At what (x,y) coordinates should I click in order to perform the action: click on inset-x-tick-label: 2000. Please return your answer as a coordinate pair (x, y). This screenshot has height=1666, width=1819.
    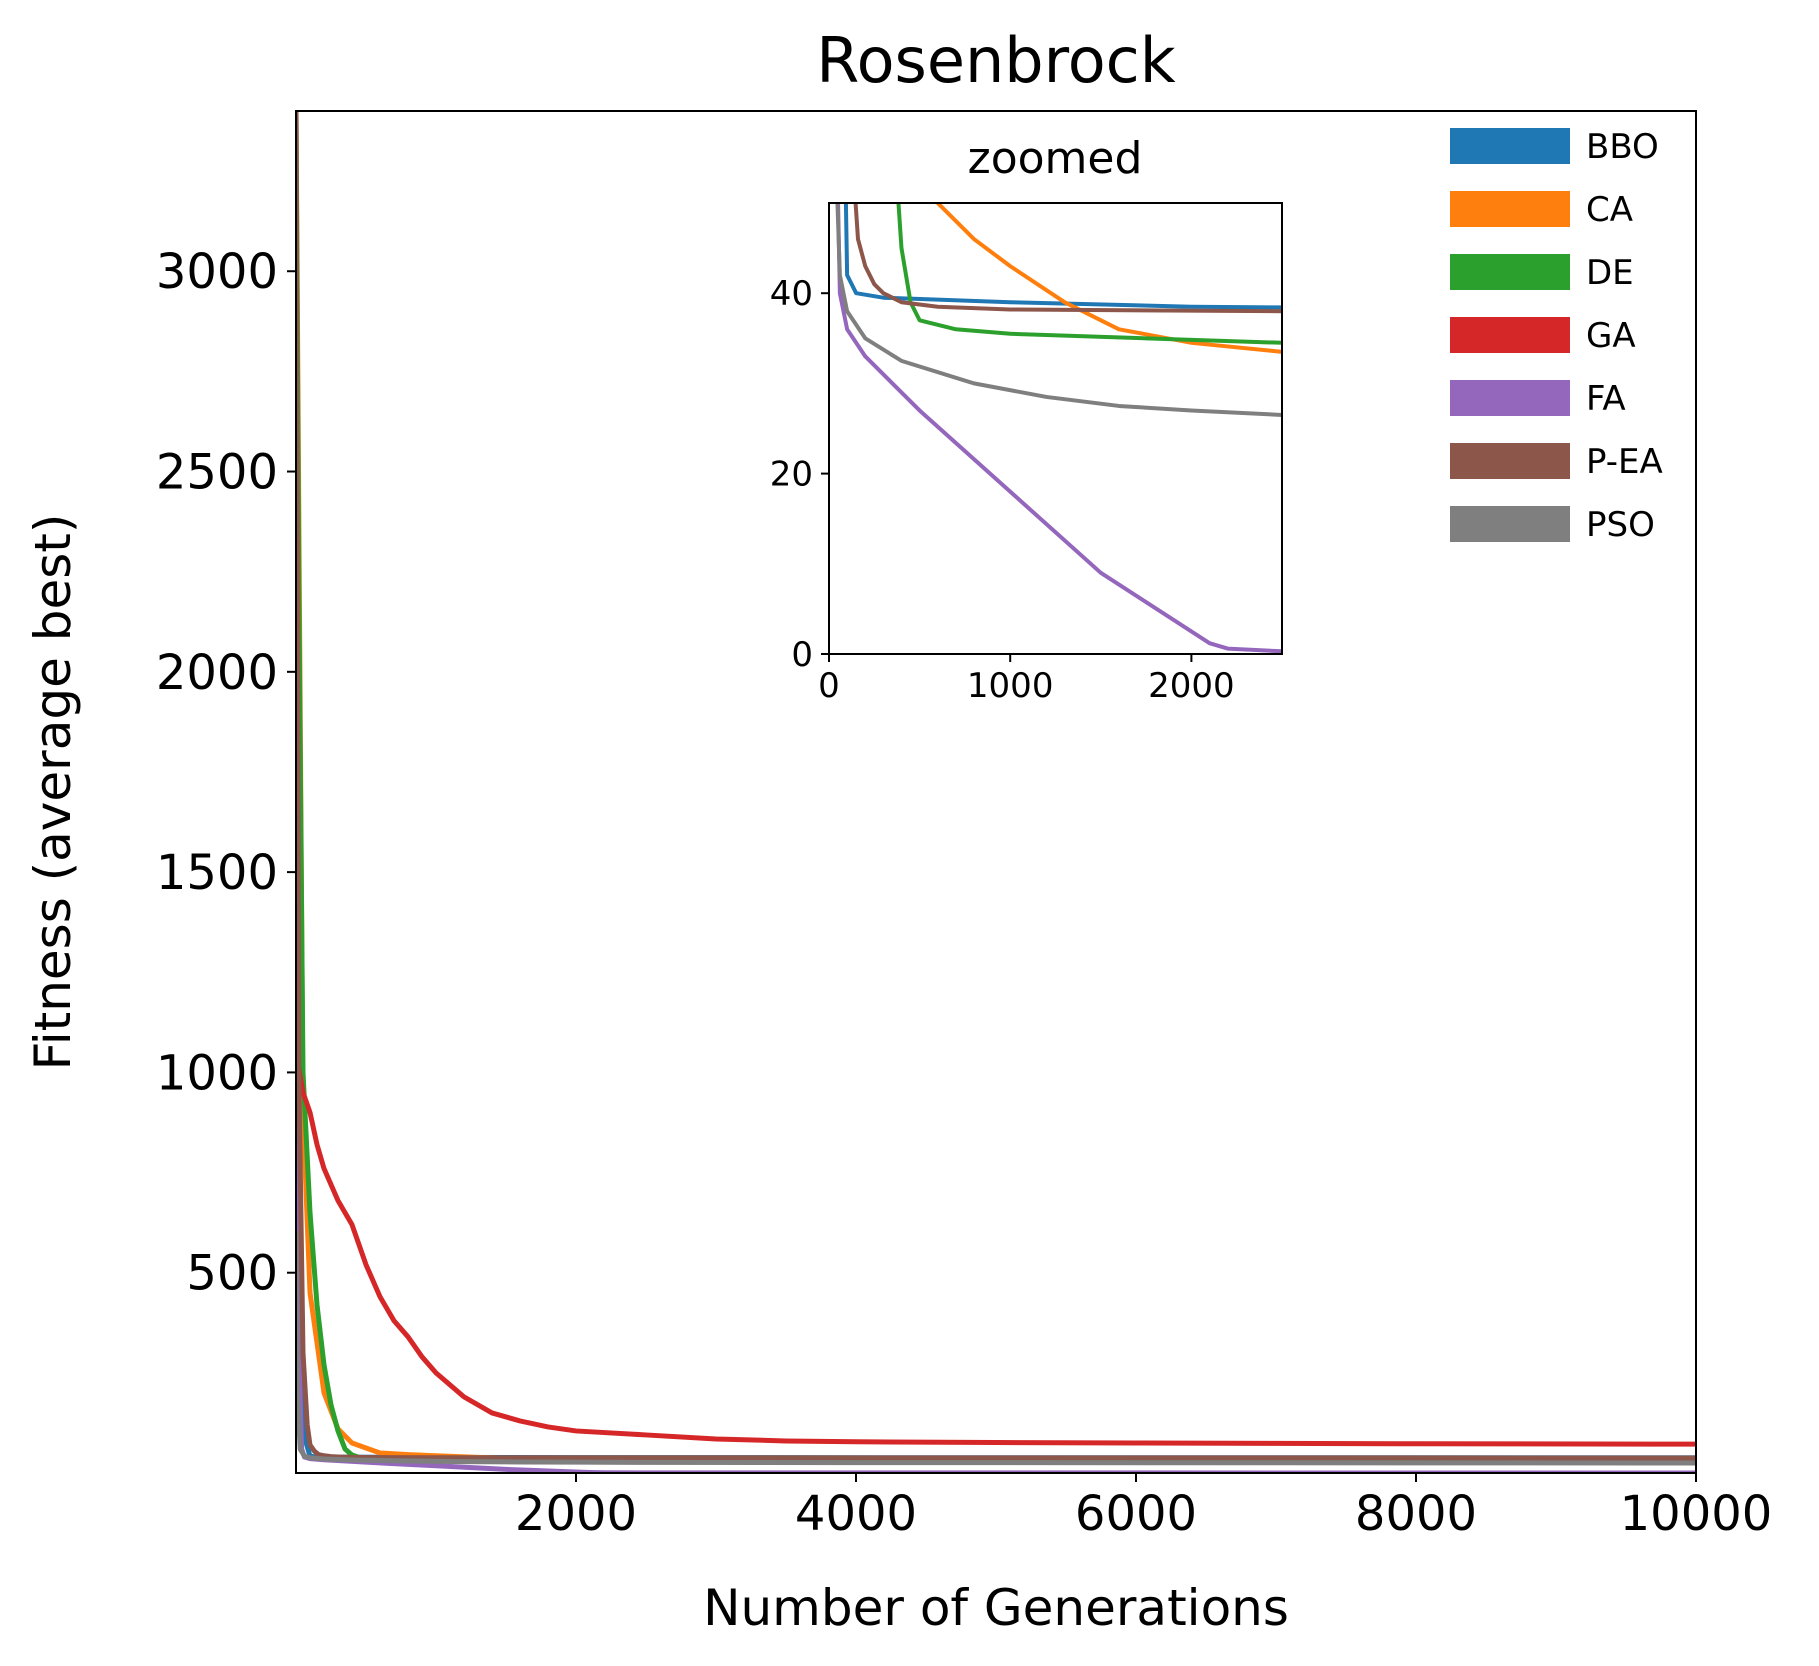
    Looking at the image, I should click on (1191, 686).